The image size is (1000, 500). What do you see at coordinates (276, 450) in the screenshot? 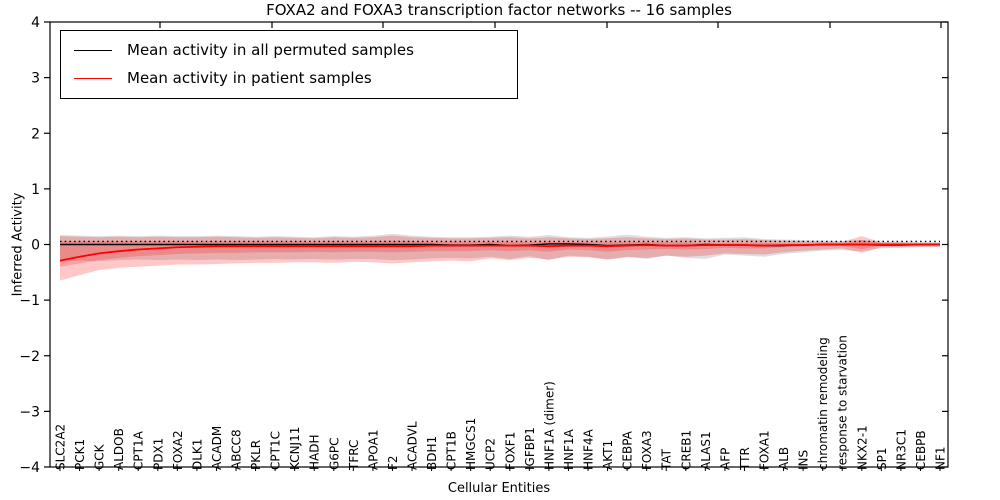
I see `x-tick-label: CPT1C` at bounding box center [276, 450].